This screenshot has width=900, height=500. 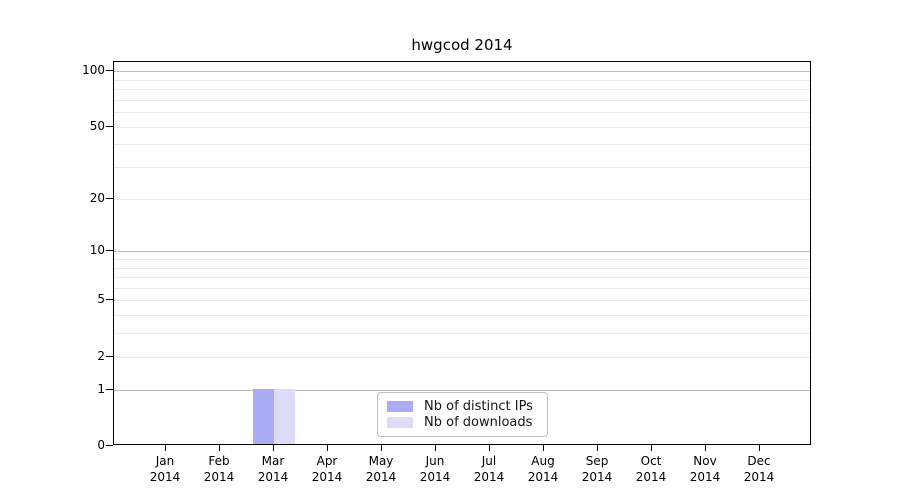 I want to click on y-tick-label: 10, so click(x=97, y=250).